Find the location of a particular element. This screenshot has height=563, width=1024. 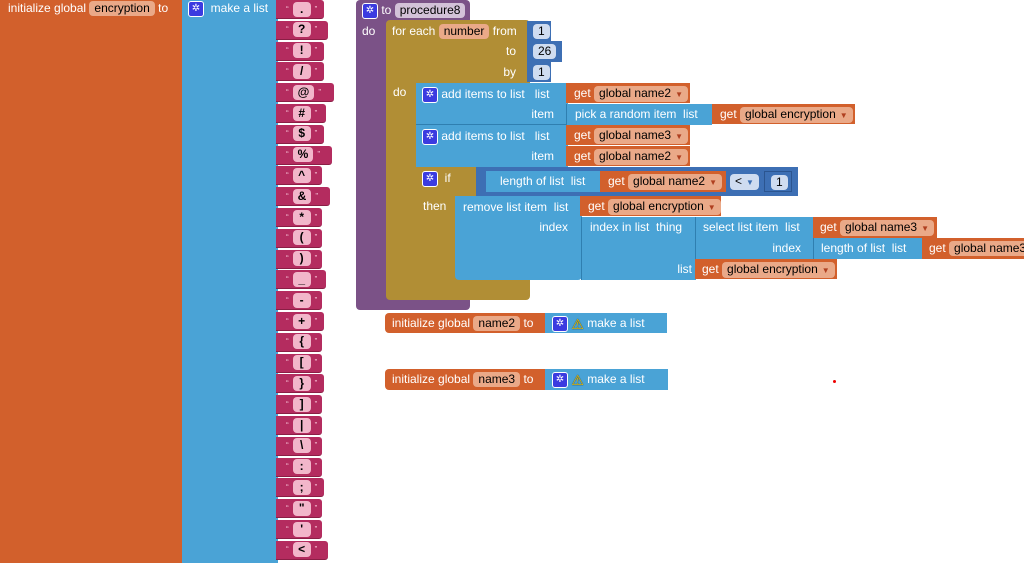

text-field: % is located at coordinates (303, 155).